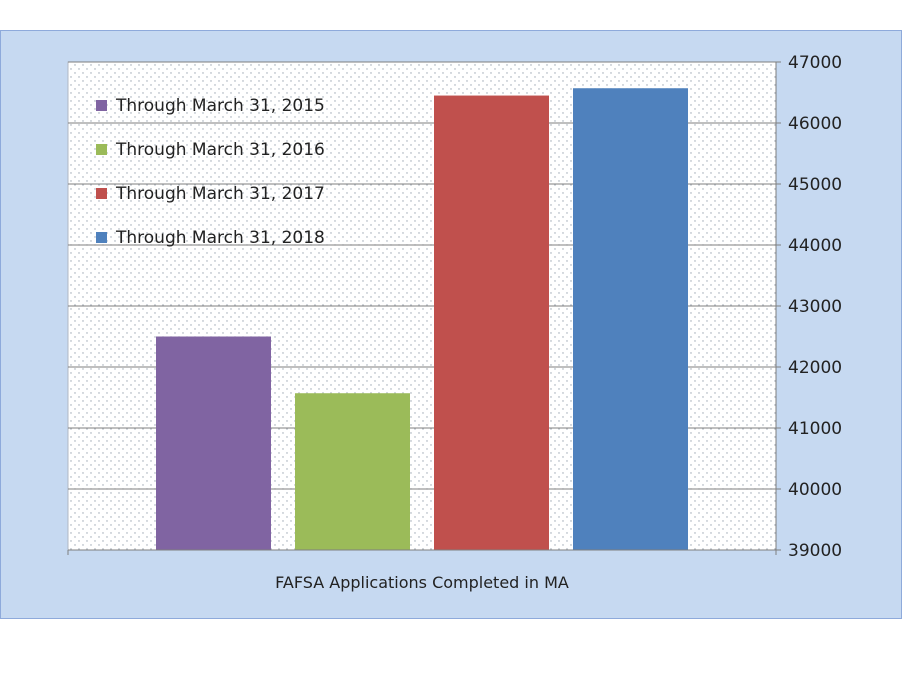 The height and width of the screenshot is (678, 903). What do you see at coordinates (815, 63) in the screenshot?
I see `y-tick-label: 47000` at bounding box center [815, 63].